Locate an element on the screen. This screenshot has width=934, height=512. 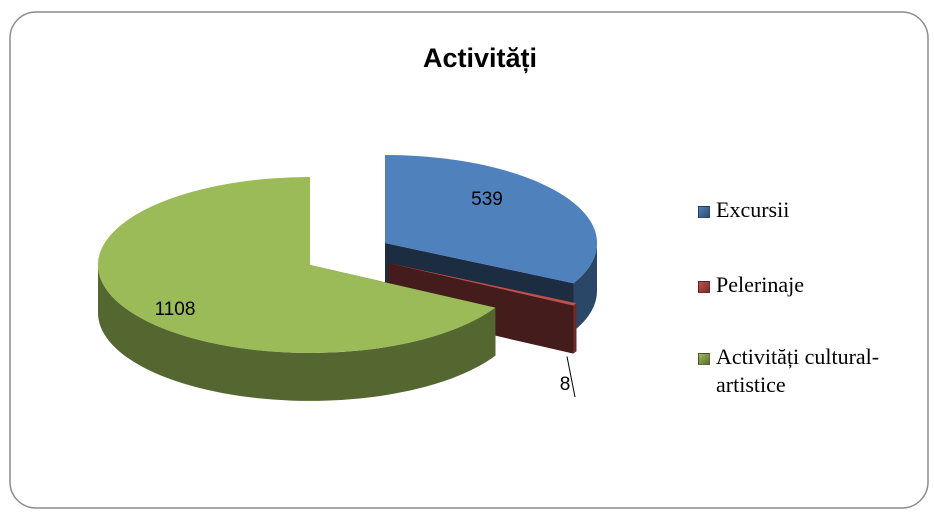
legend-item: Pelerinaje is located at coordinates (810, 285).